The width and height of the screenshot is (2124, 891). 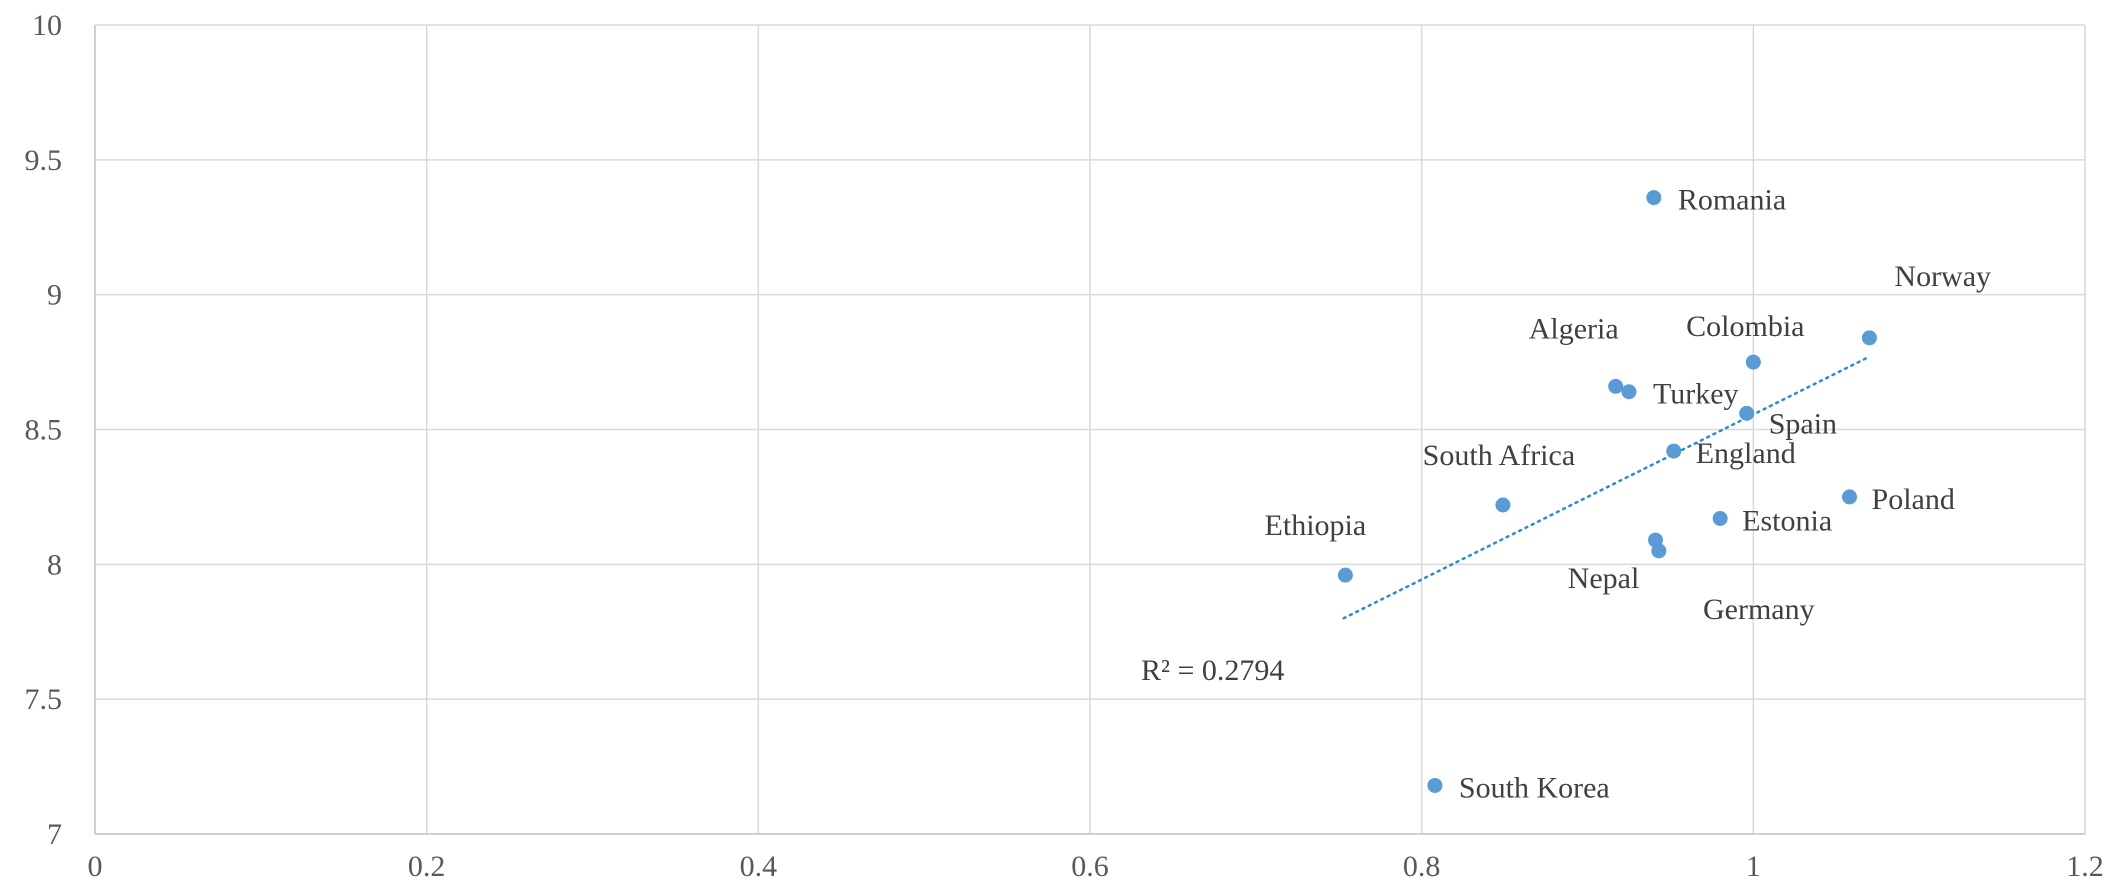 I want to click on point-estonia, so click(x=1720, y=518).